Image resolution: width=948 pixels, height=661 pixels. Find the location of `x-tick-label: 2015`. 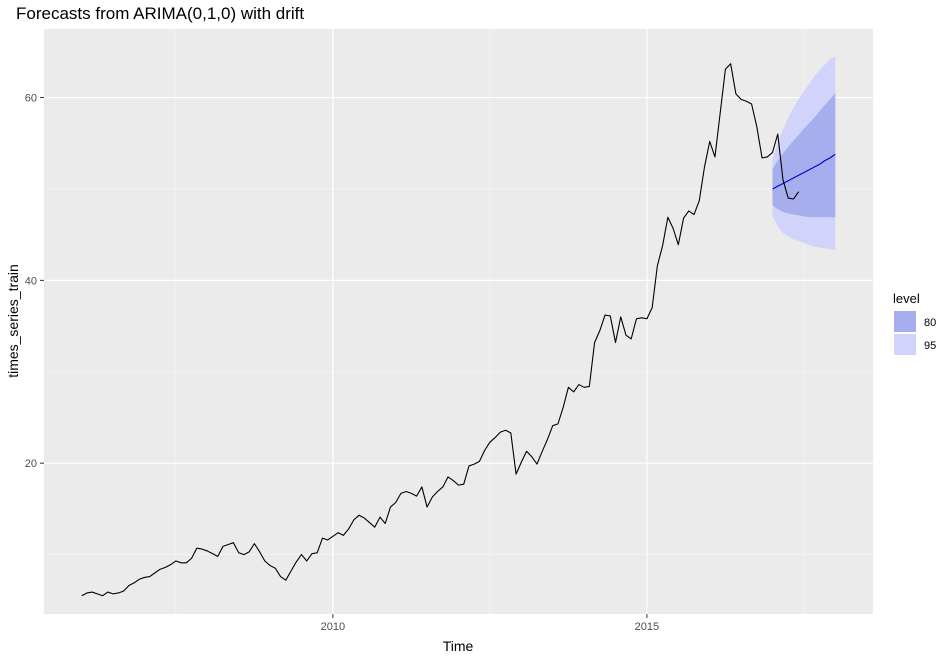

x-tick-label: 2015 is located at coordinates (647, 627).